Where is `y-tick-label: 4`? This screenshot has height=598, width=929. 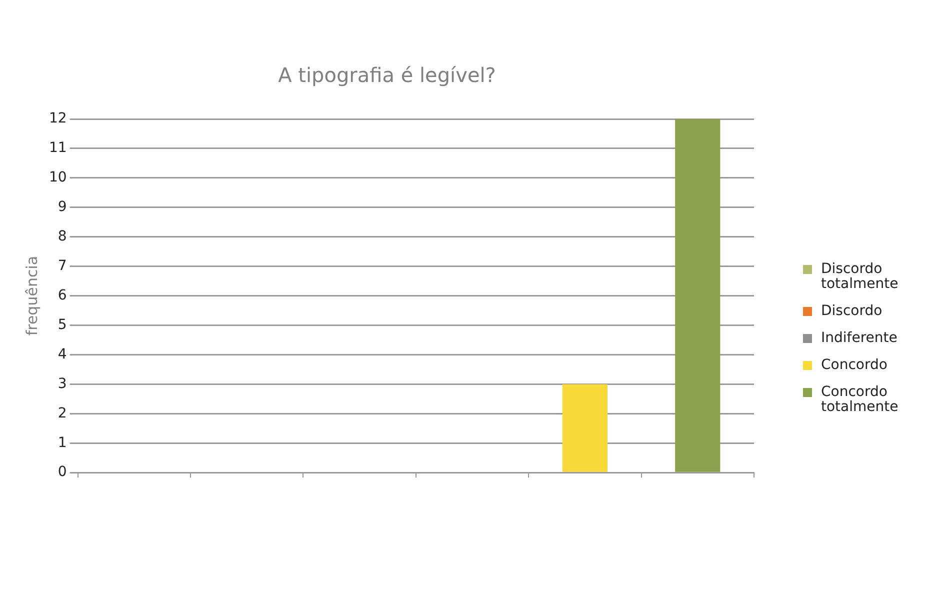 y-tick-label: 4 is located at coordinates (62, 354).